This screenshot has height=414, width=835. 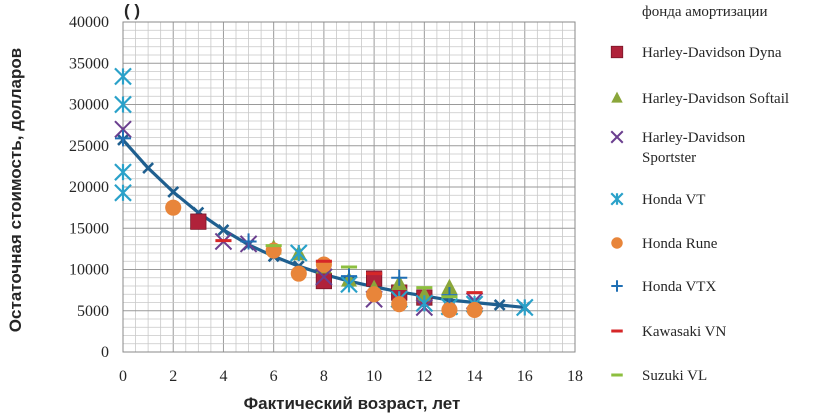 I want to click on legend-marker-harley-davidson-sportster, so click(x=617, y=137).